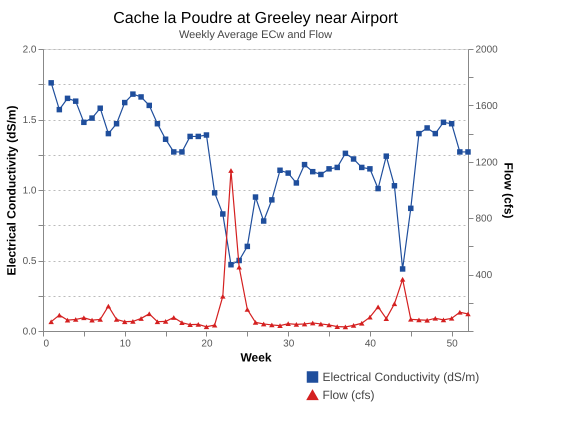 The width and height of the screenshot is (565, 441). Describe the element at coordinates (401, 377) in the screenshot. I see `legend-label: Electrical Conductivity (dS/m)` at that location.